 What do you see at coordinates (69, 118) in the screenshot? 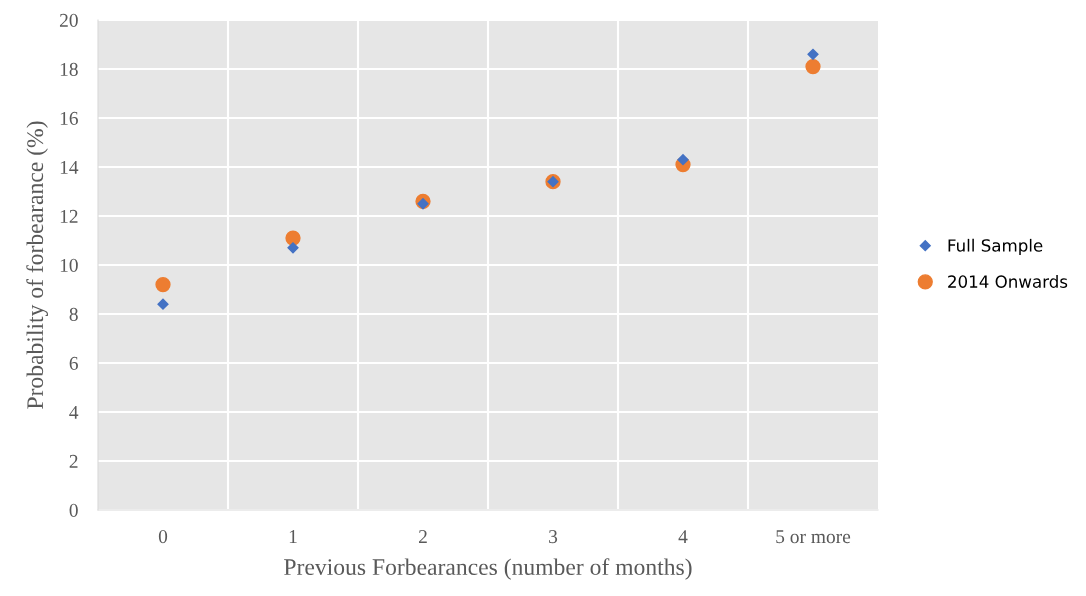
I see `y-tick-label: 16` at bounding box center [69, 118].